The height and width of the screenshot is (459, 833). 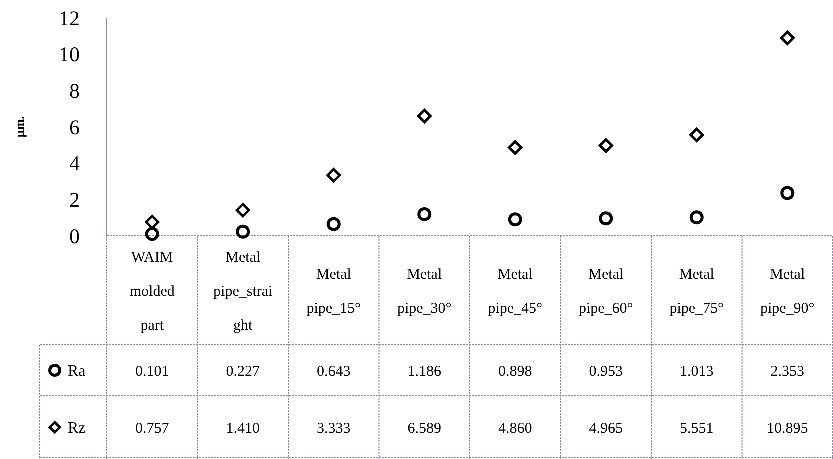 I want to click on data-label: 0.227, so click(x=243, y=372).